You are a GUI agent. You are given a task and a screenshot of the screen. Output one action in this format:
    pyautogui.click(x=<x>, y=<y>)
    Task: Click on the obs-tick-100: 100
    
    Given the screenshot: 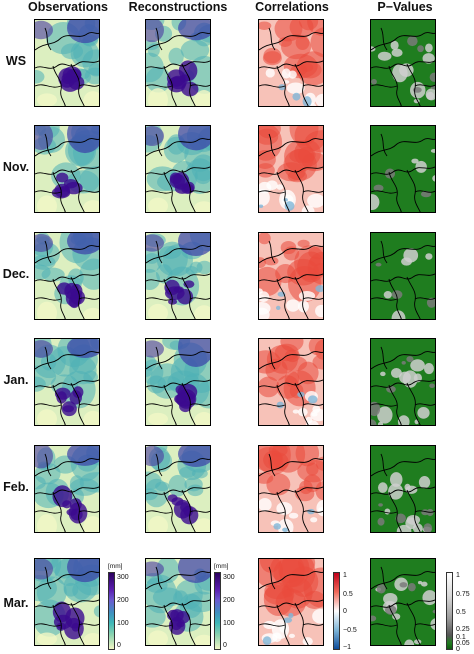 What is the action you would take?
    pyautogui.click(x=123, y=623)
    